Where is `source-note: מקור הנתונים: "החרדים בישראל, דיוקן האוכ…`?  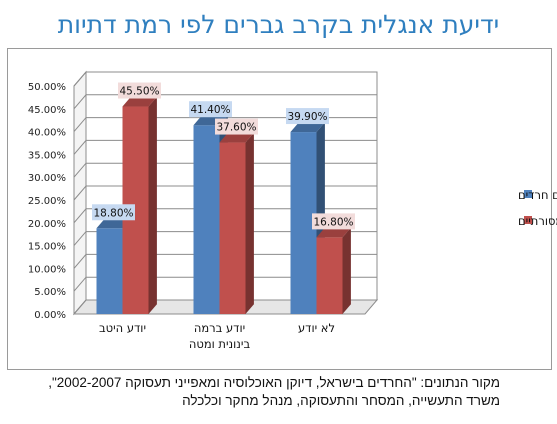 source-note: מקור הנתונים: "החרדים בישראל, דיוקן האוכ… is located at coordinates (250, 392).